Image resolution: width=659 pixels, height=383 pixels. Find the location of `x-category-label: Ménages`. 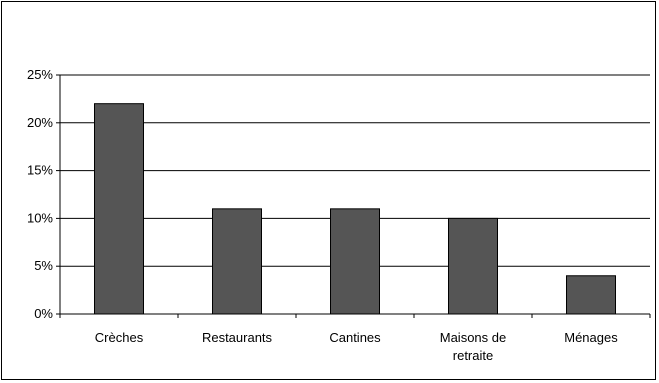

x-category-label: Ménages is located at coordinates (591, 337).